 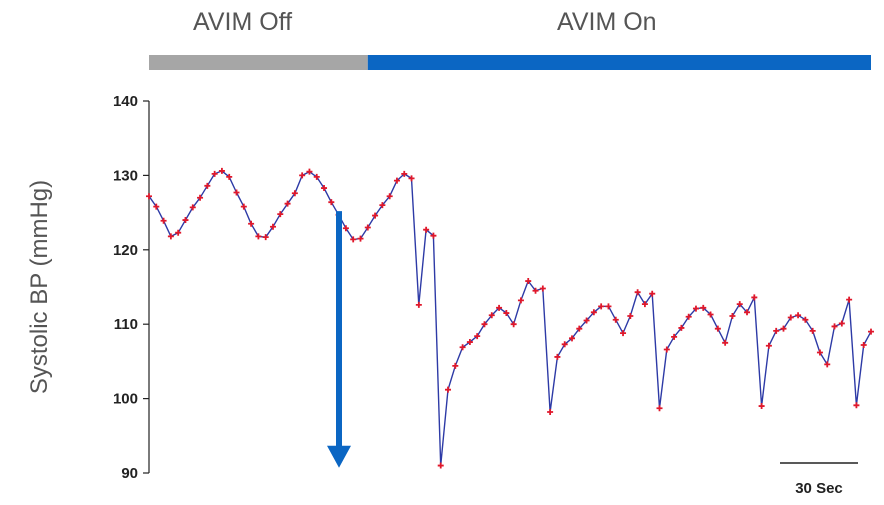 What do you see at coordinates (125, 399) in the screenshot?
I see `y-tick-label-100: 100` at bounding box center [125, 399].